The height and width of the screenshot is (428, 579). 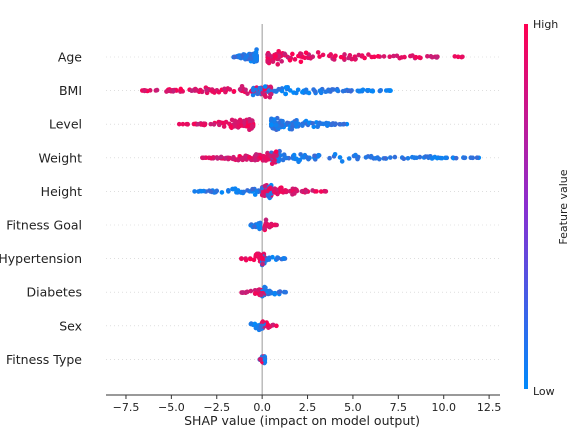 I want to click on x-tick-label: −5.0, so click(x=171, y=407).